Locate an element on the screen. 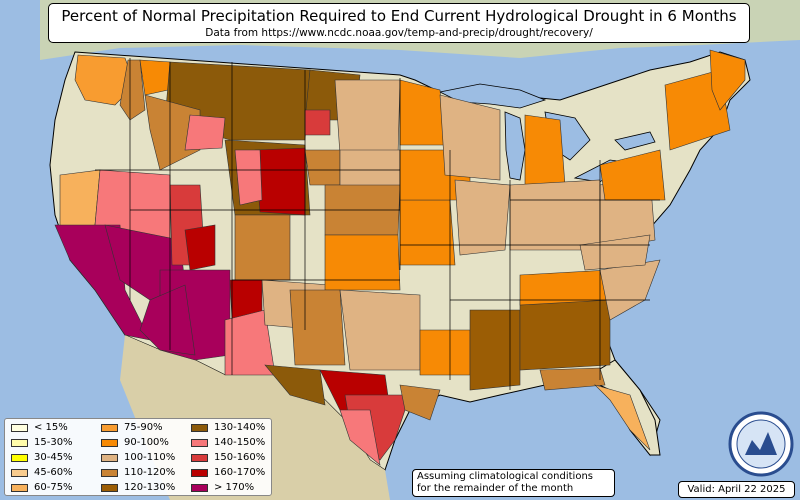 This screenshot has height=500, width=800. legend-label: 120-130% is located at coordinates (150, 487).